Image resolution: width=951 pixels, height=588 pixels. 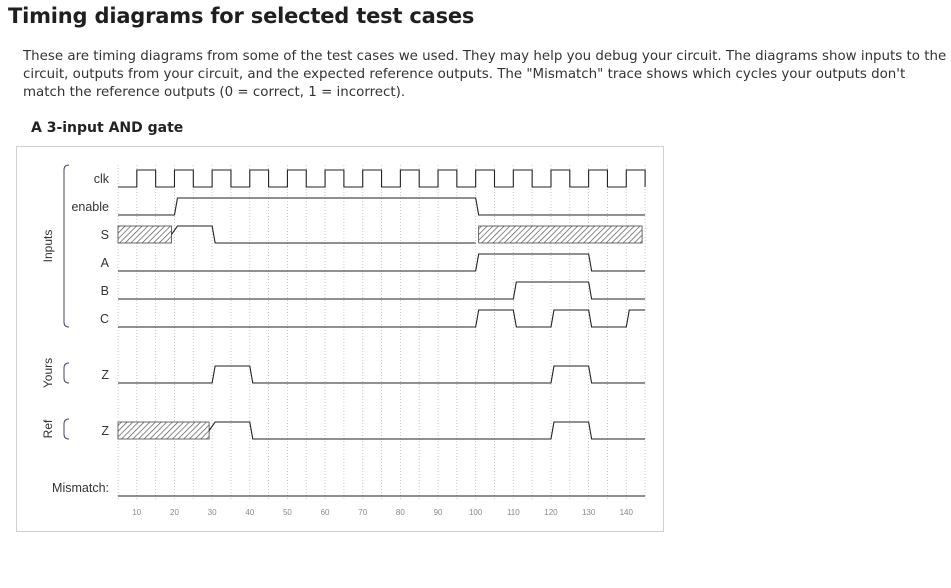 I want to click on time-tick-label: 110, so click(x=513, y=512).